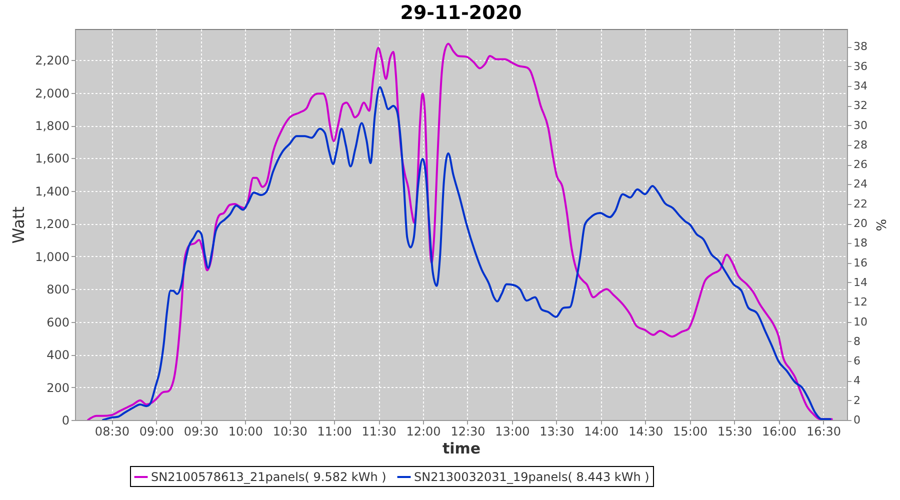 The height and width of the screenshot is (500, 900). What do you see at coordinates (290, 431) in the screenshot?
I see `x-tick-label: 10:30` at bounding box center [290, 431].